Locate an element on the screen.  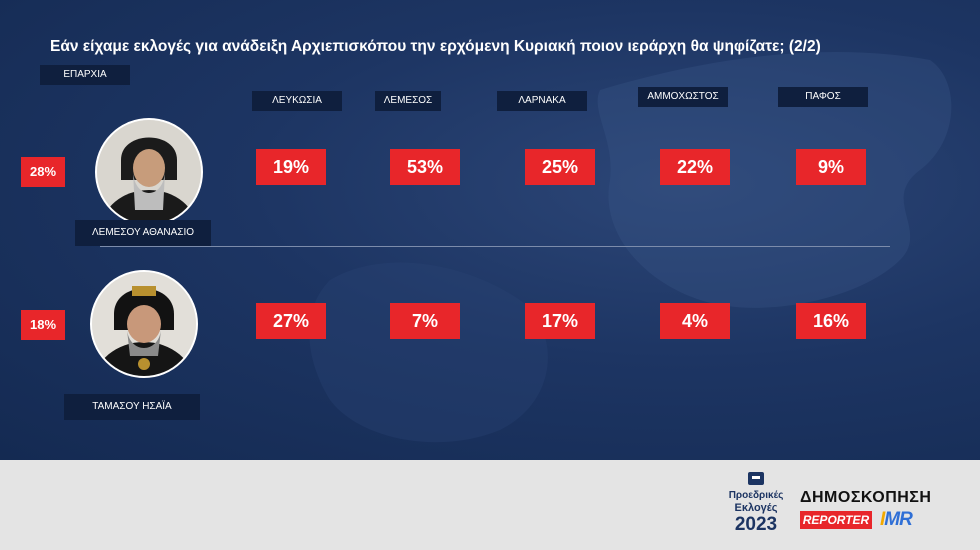
badge-year: 2023 is located at coordinates (756, 524).